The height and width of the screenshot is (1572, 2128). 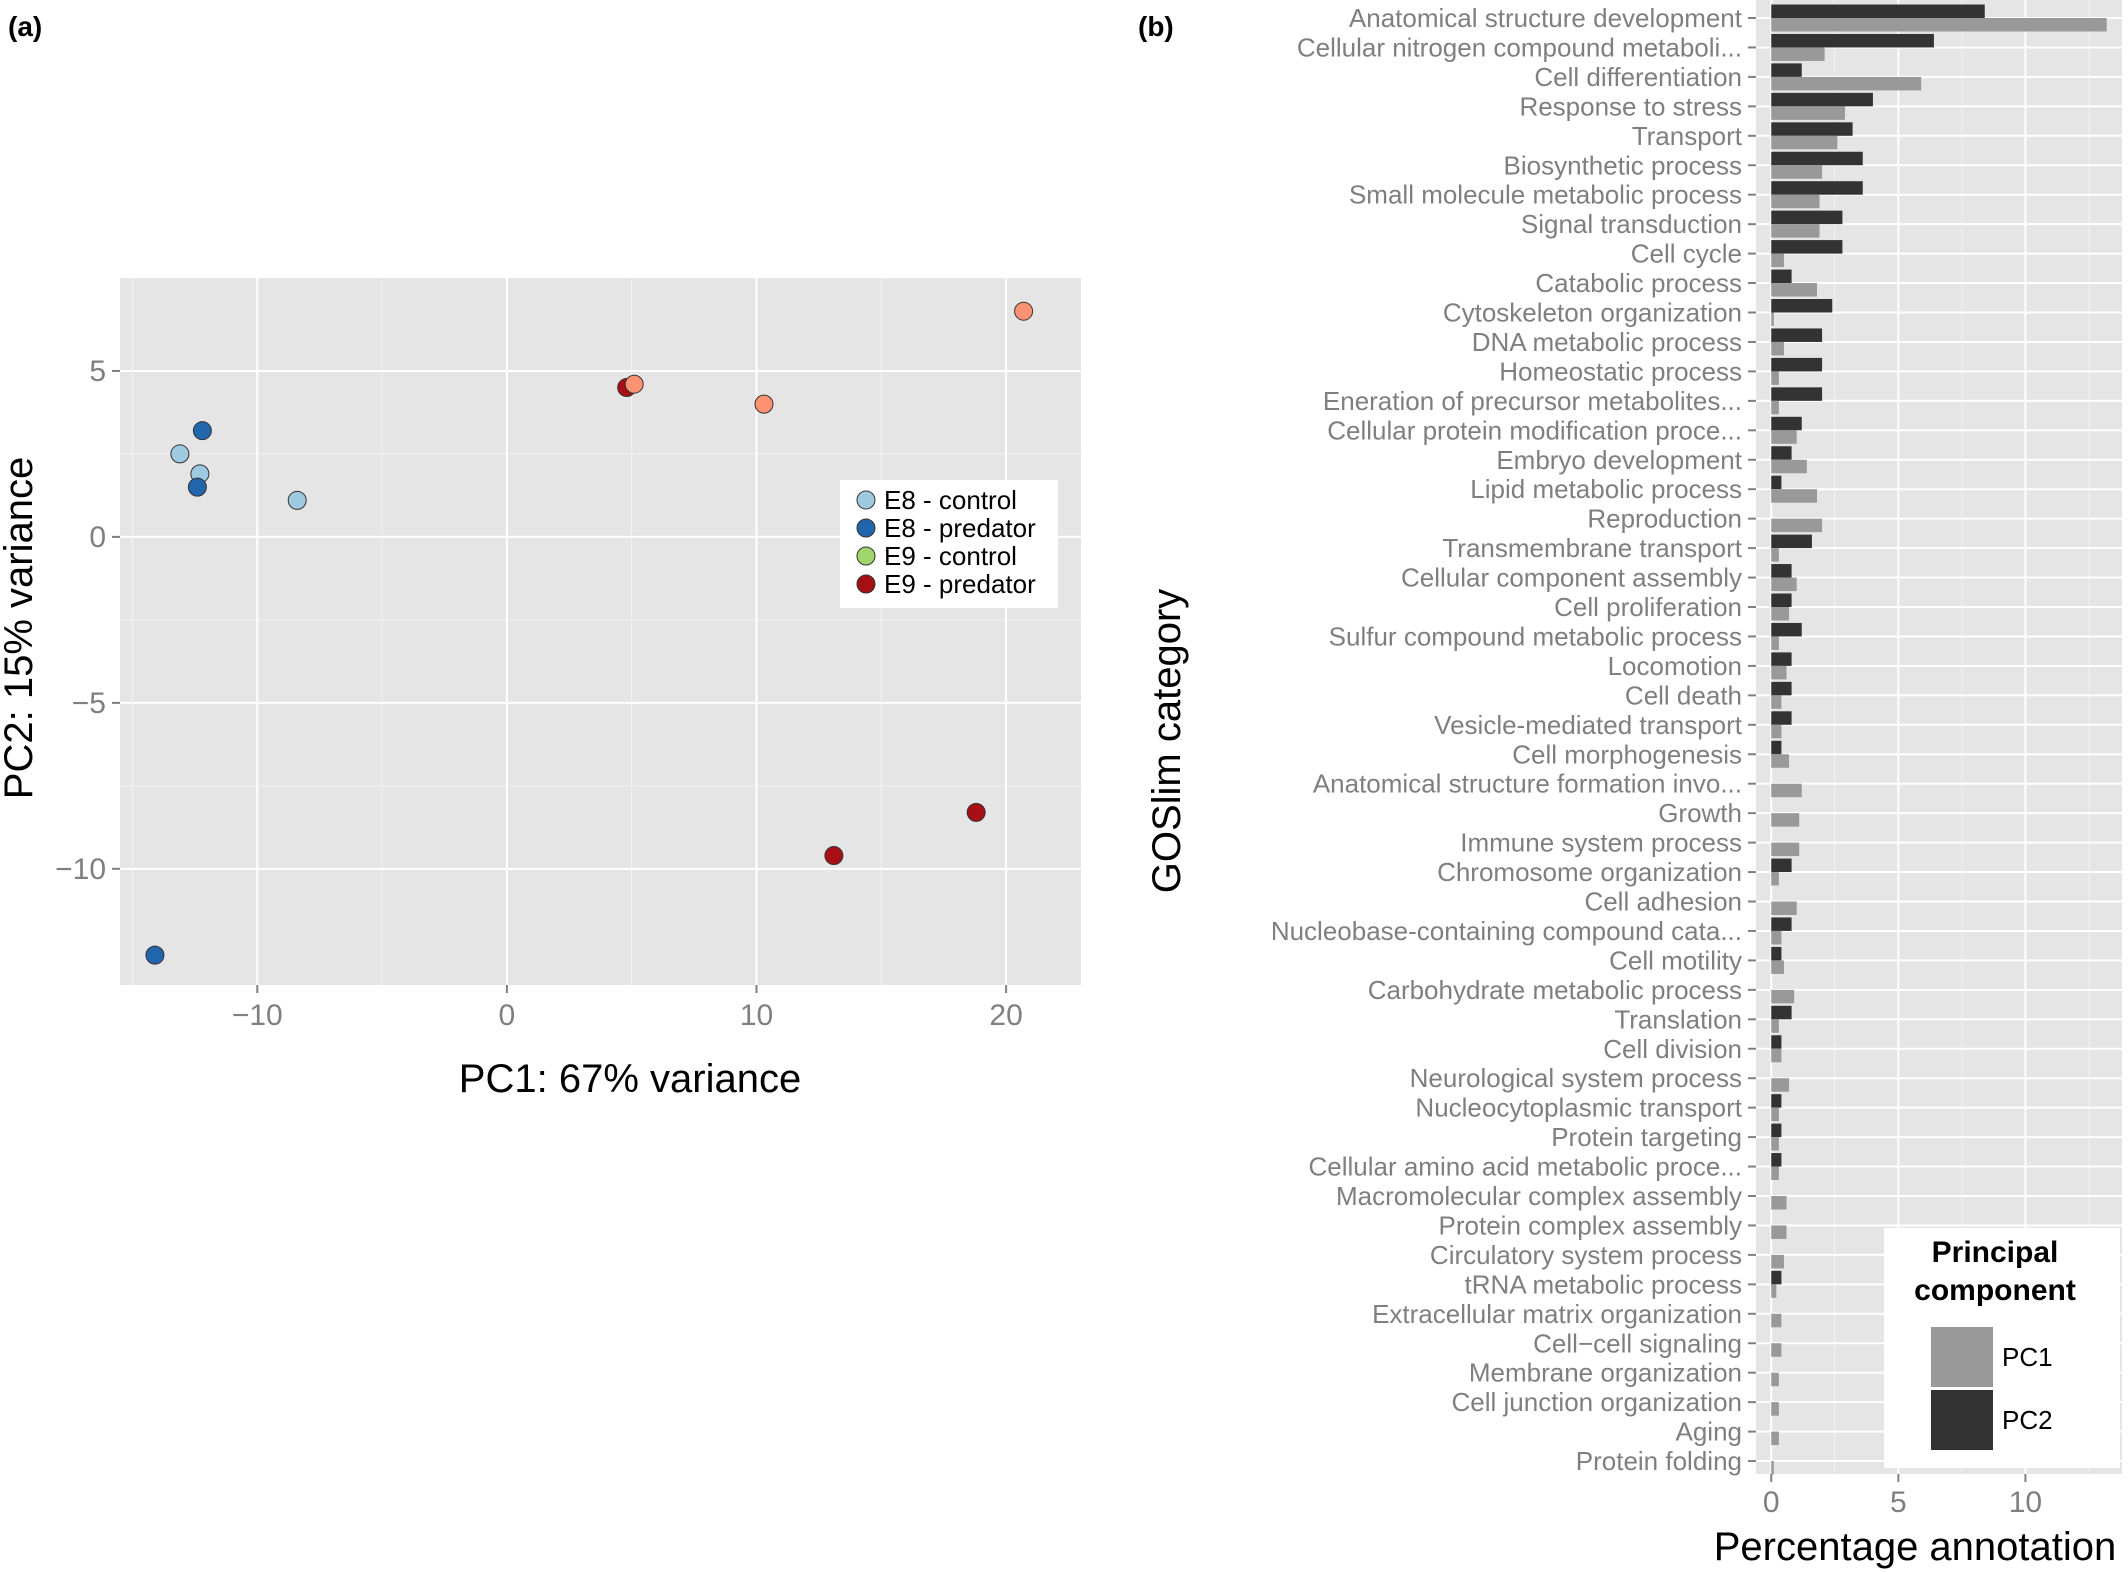 I want to click on scatter-y-tick-label: −5, so click(x=89, y=703).